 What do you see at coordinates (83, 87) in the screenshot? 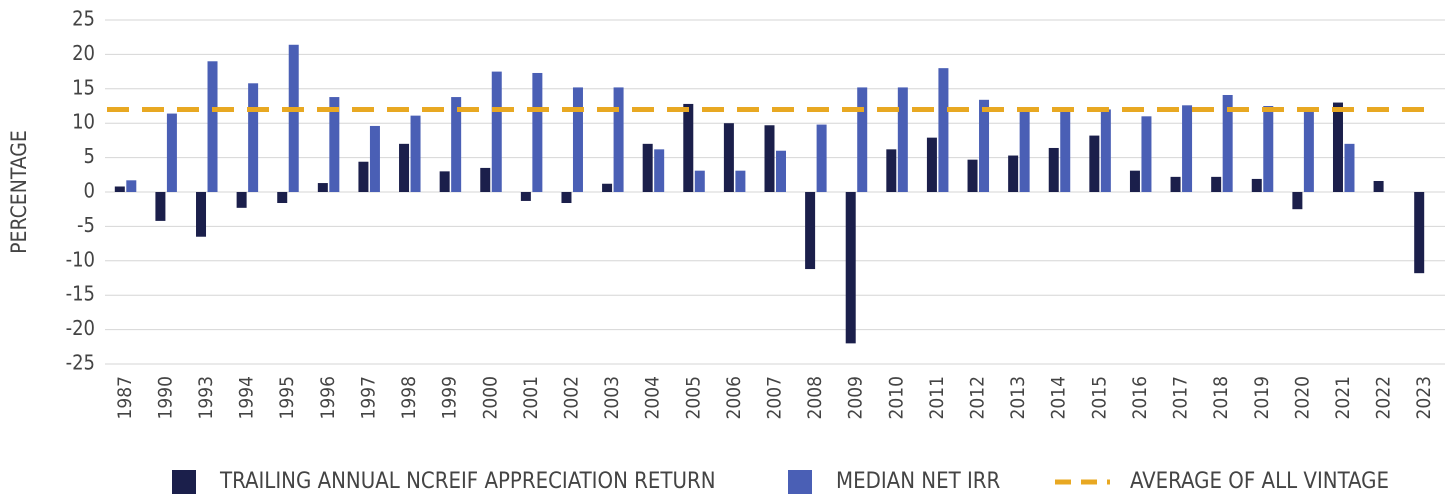
I see `y-tick-label: 15` at bounding box center [83, 87].